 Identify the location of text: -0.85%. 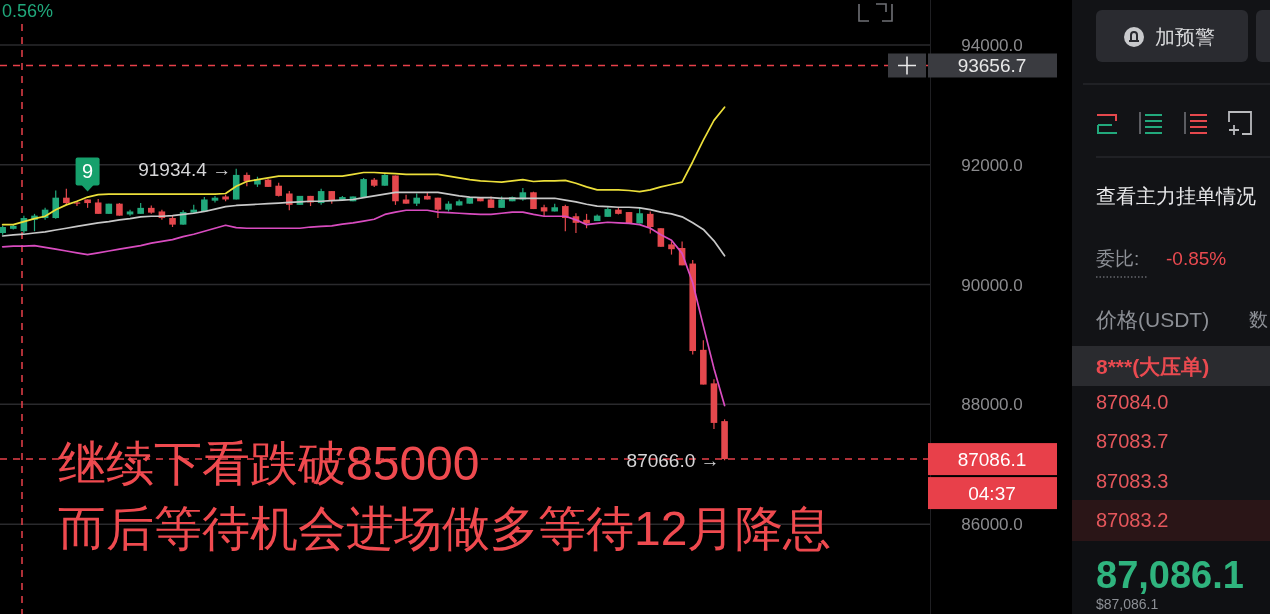
(1196, 258).